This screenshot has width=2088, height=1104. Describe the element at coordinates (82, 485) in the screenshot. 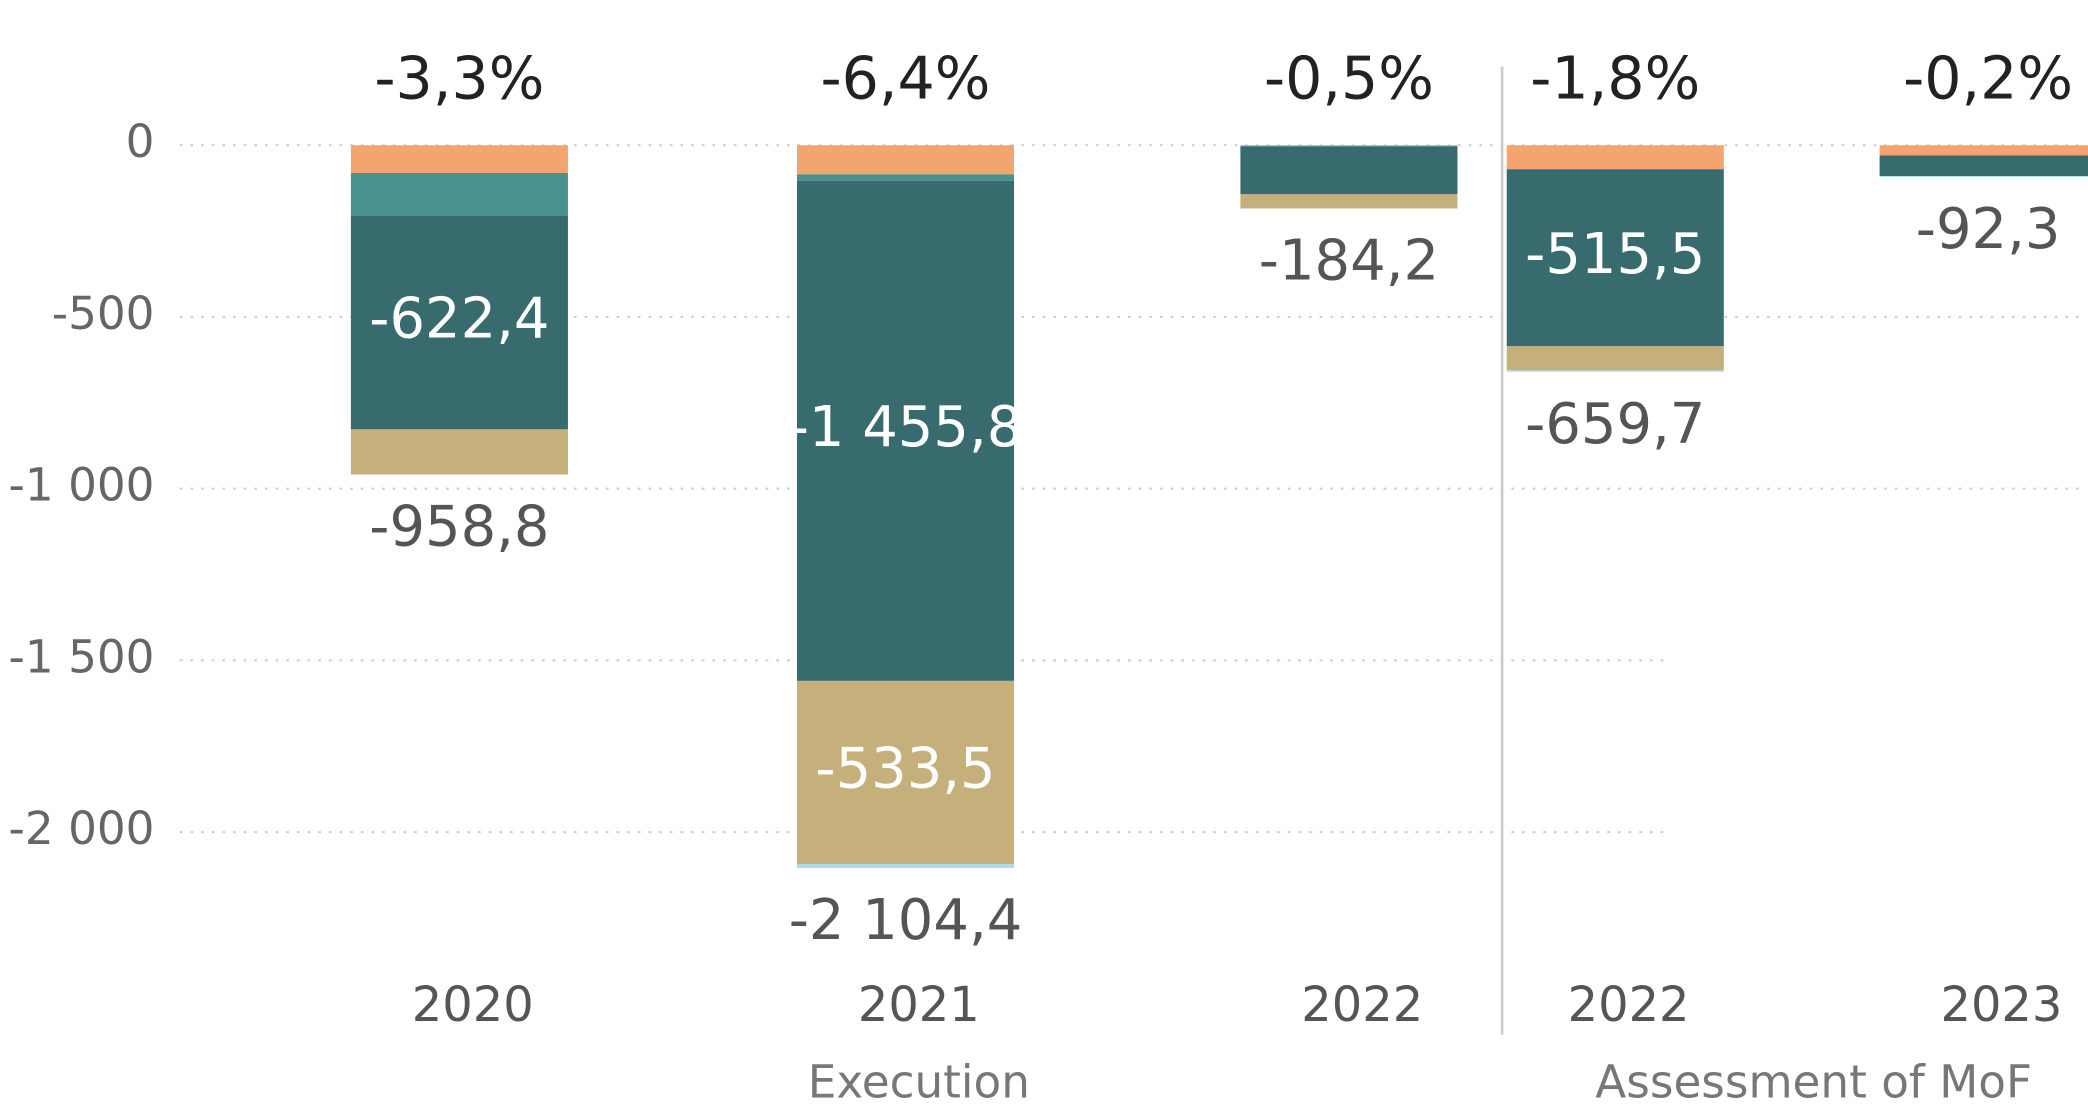

I see `y-tick-label: -1 000` at that location.